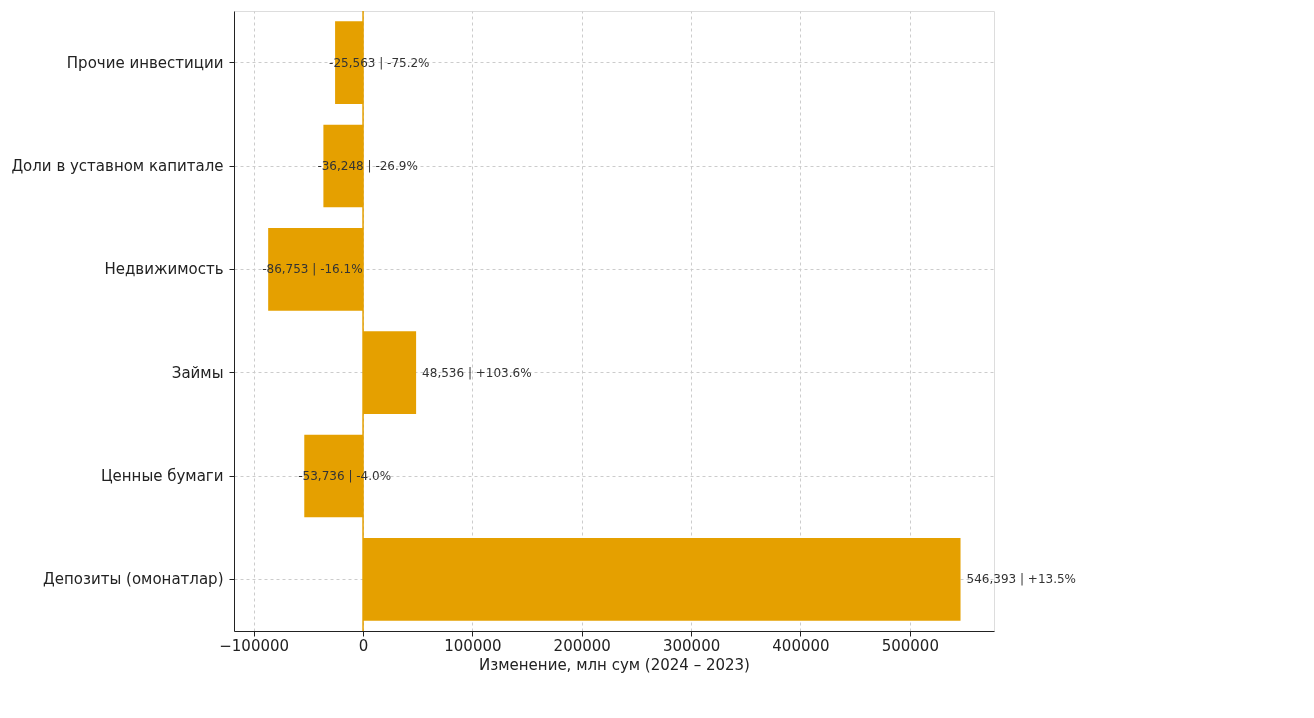  What do you see at coordinates (910, 645) in the screenshot?
I see `x-tick-label: 500000` at bounding box center [910, 645].